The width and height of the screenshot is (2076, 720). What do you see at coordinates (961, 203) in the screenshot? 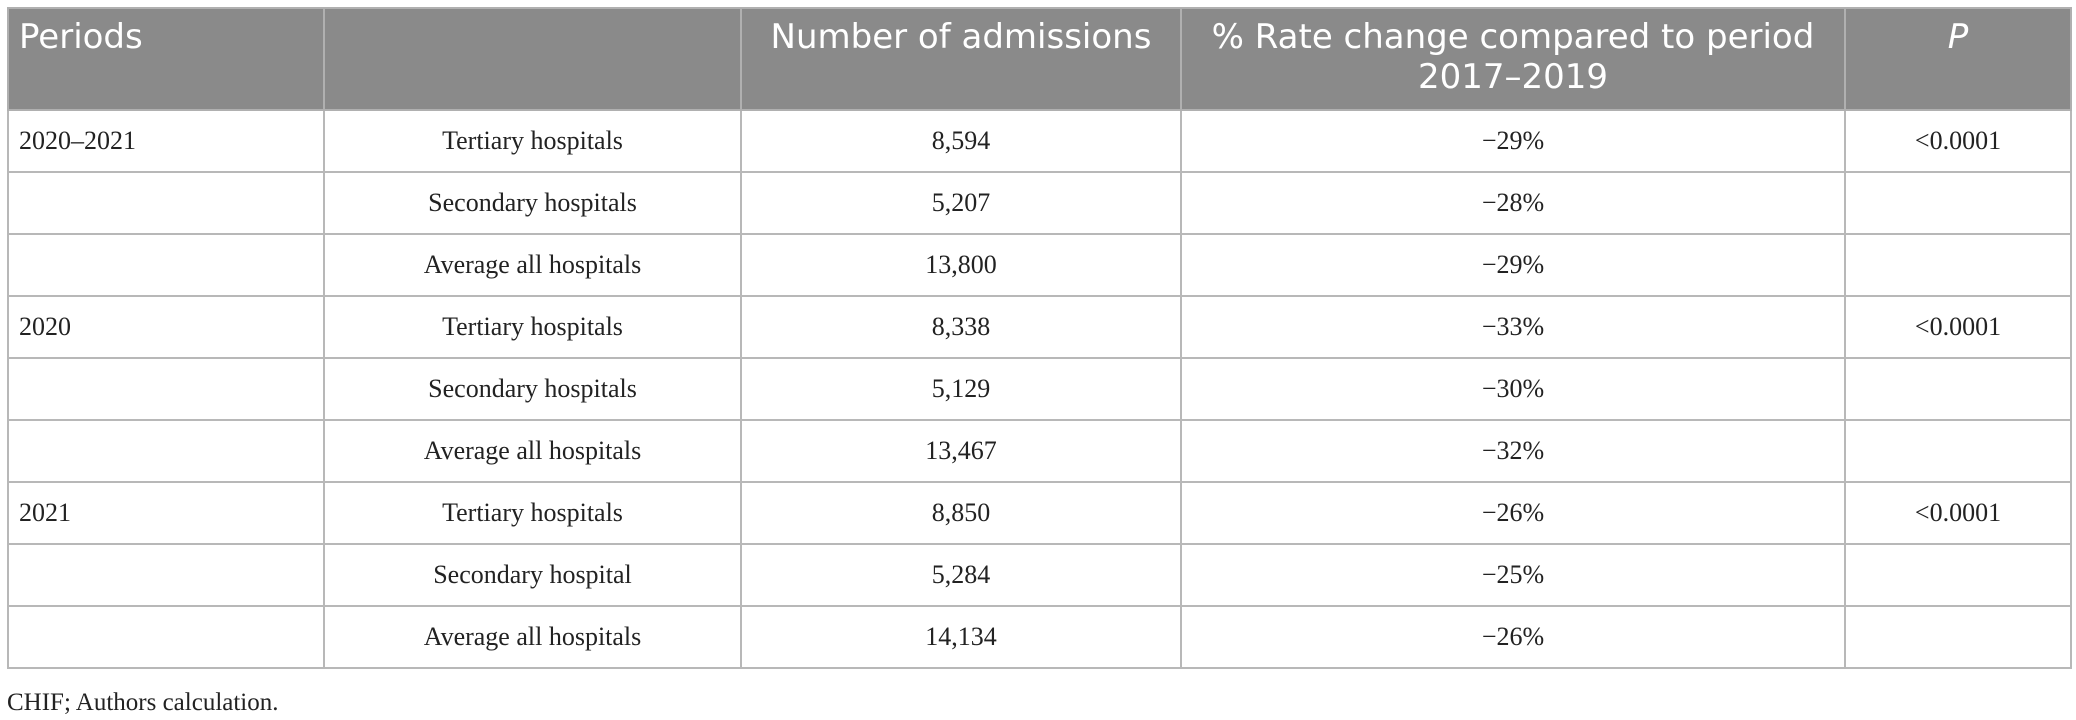
I see `cell-admissions: 5,207` at bounding box center [961, 203].